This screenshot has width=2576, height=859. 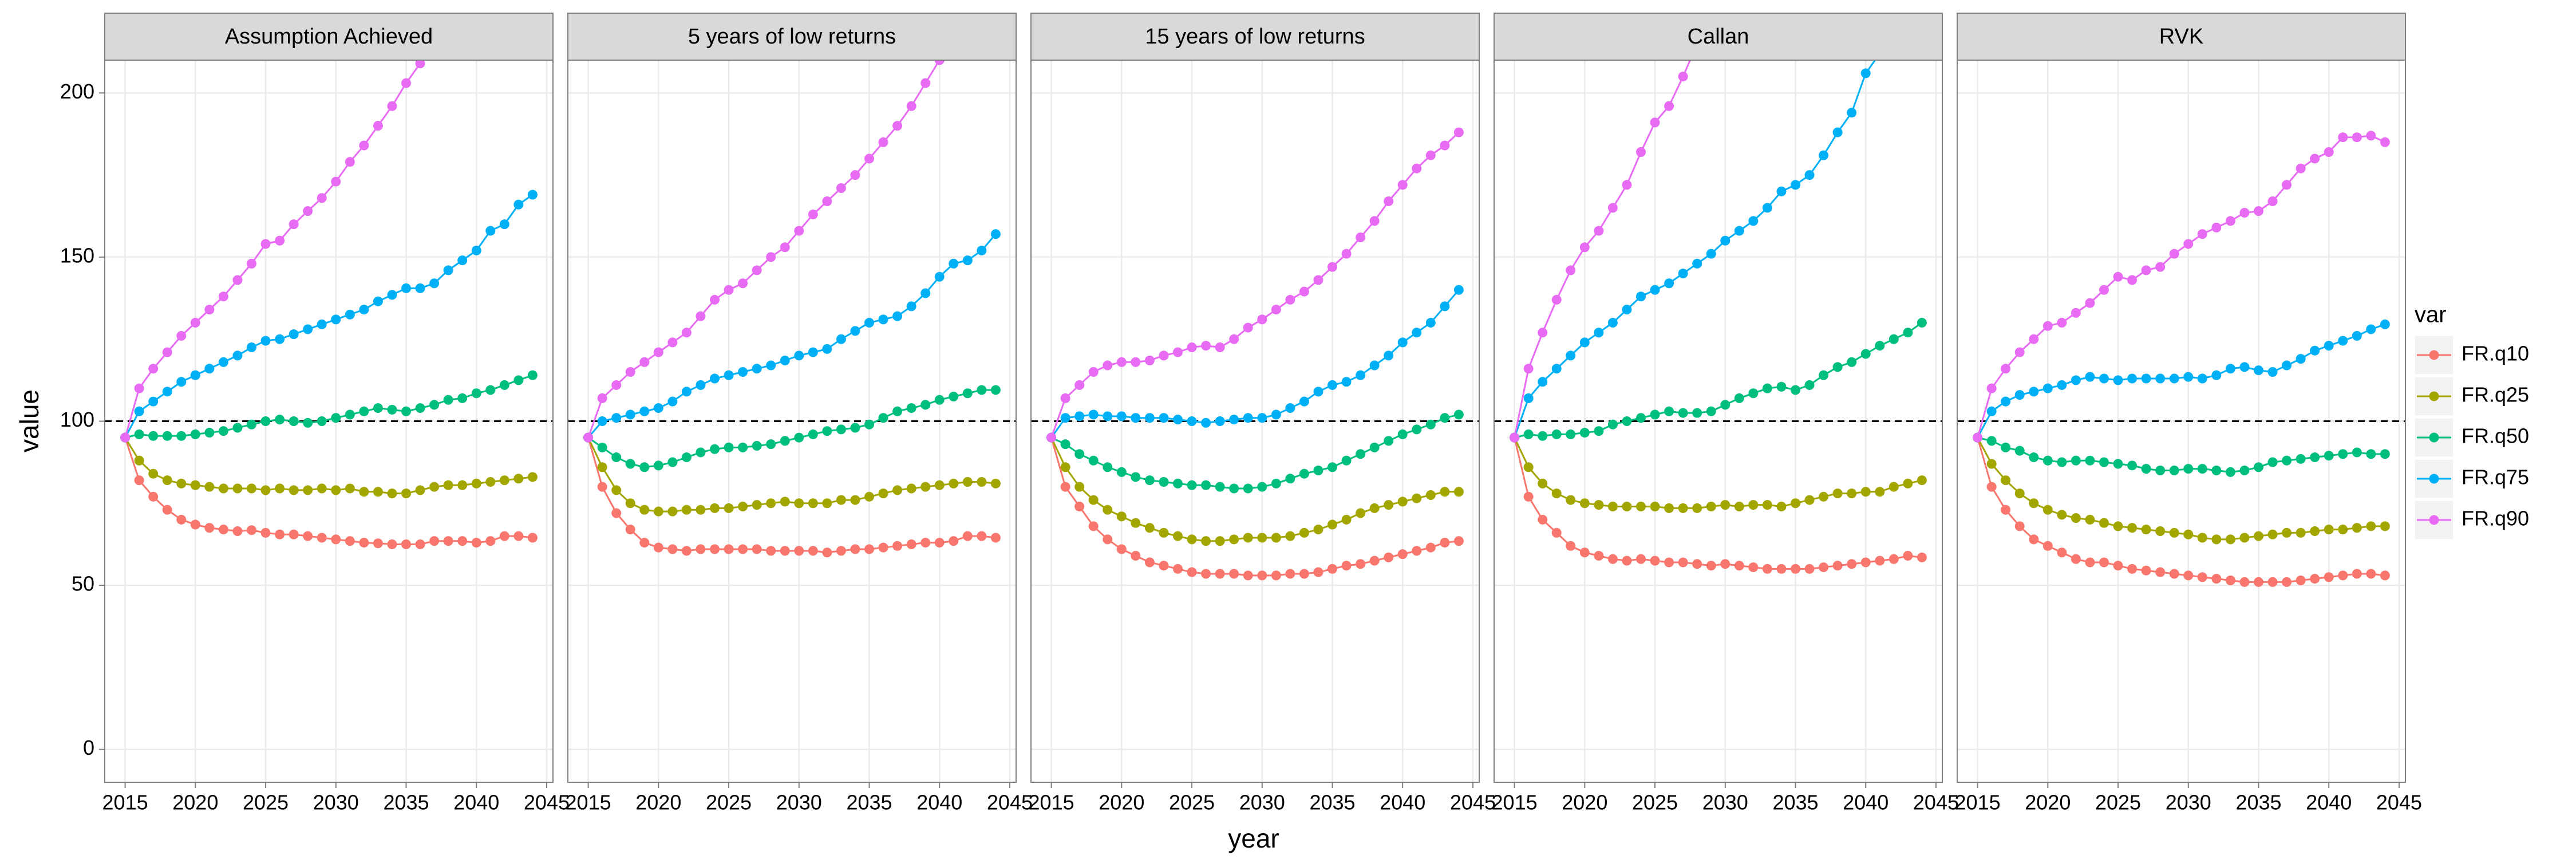 I want to click on legend-point, so click(x=2434, y=520).